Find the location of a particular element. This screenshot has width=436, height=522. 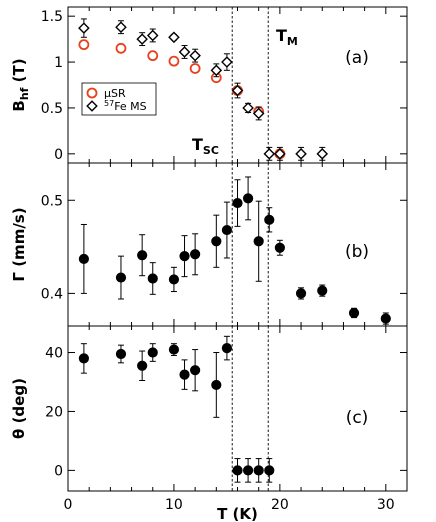

y-axis-label-main: θ is located at coordinates (19, 434).